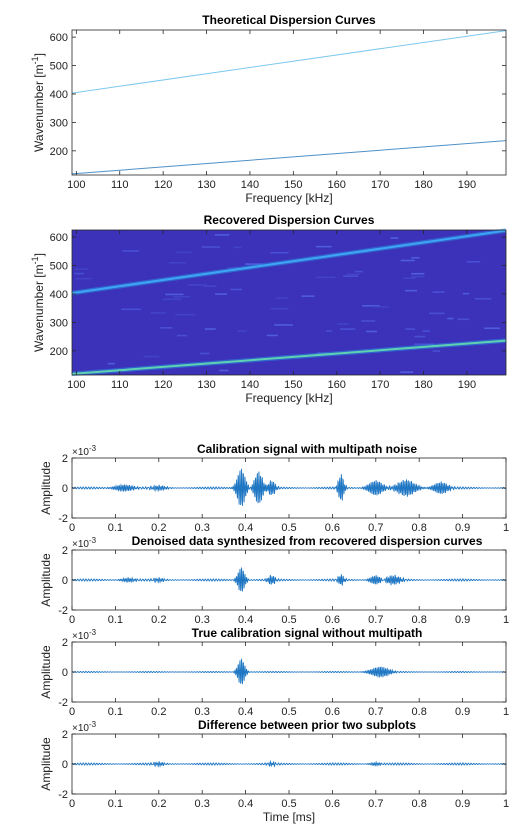 The image size is (528, 840). What do you see at coordinates (307, 449) in the screenshot?
I see `chart-title: Calibration signal with multipath noise` at bounding box center [307, 449].